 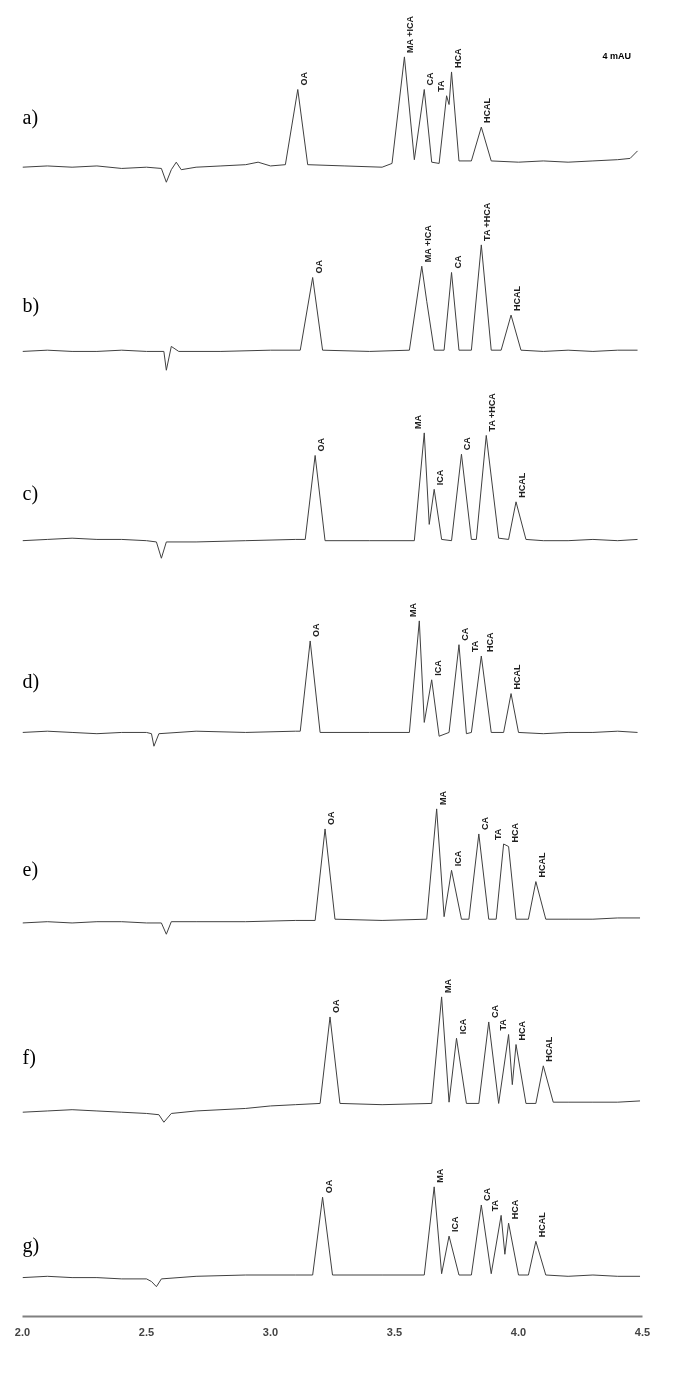 What do you see at coordinates (617, 55) in the screenshot?
I see `annotation: 4 mAU` at bounding box center [617, 55].